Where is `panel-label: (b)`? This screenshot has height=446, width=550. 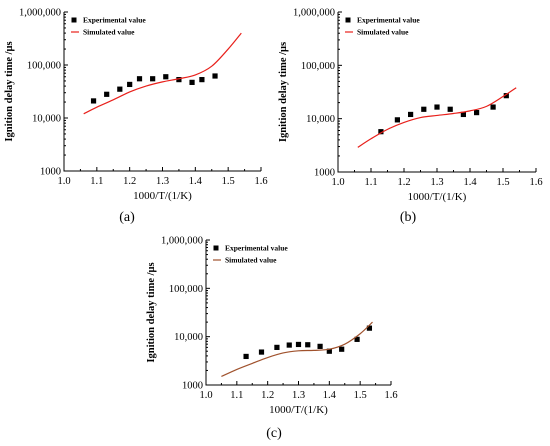
panel-label: (b) is located at coordinates (408, 217).